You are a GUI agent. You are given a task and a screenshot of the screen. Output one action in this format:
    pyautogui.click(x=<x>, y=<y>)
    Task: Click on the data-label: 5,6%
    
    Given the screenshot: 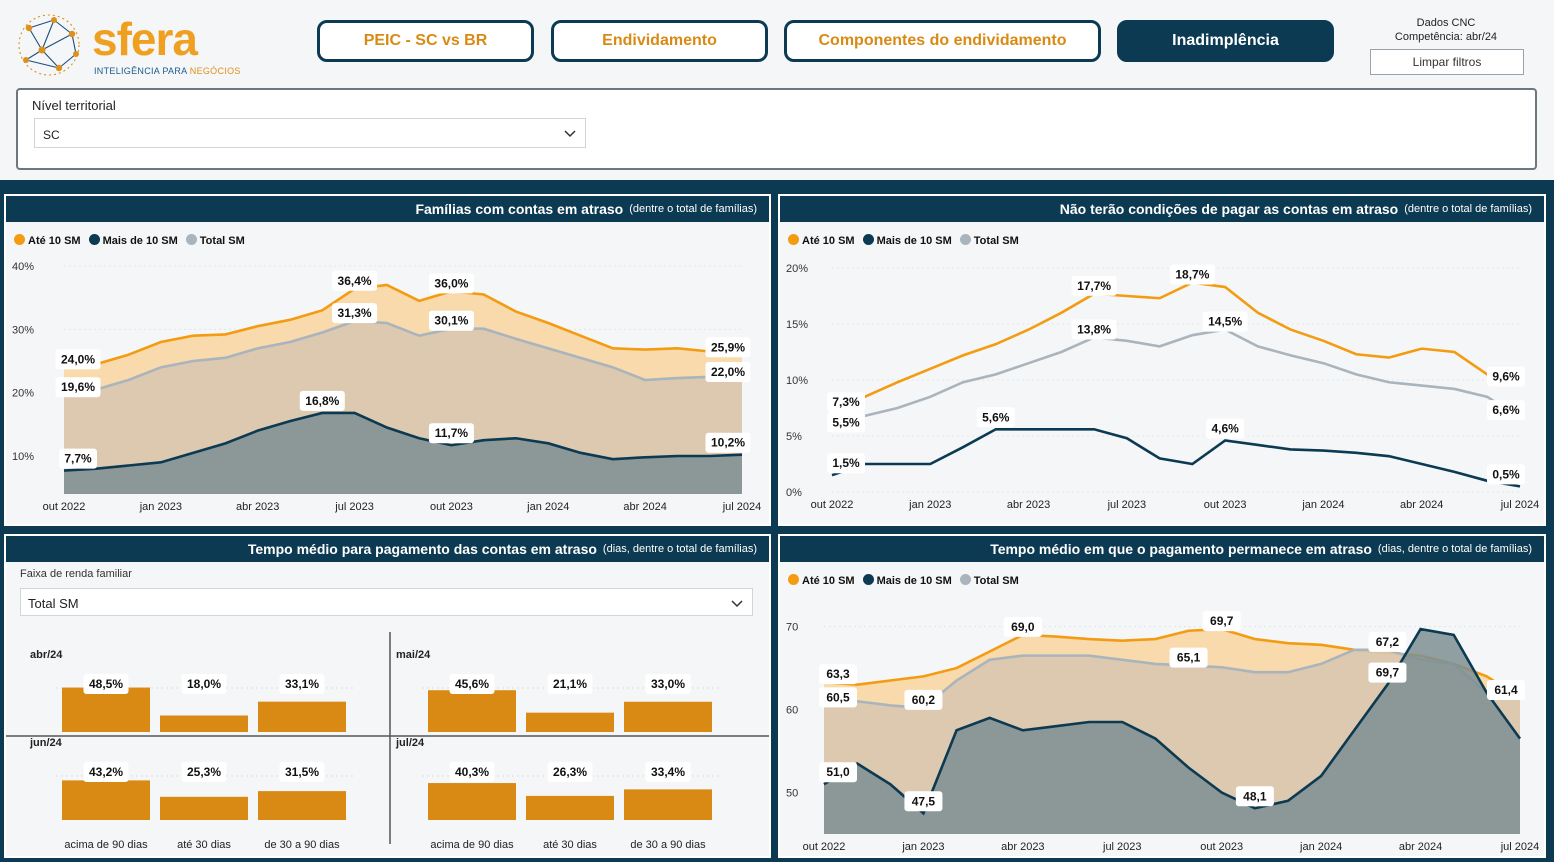 What is the action you would take?
    pyautogui.click(x=996, y=417)
    